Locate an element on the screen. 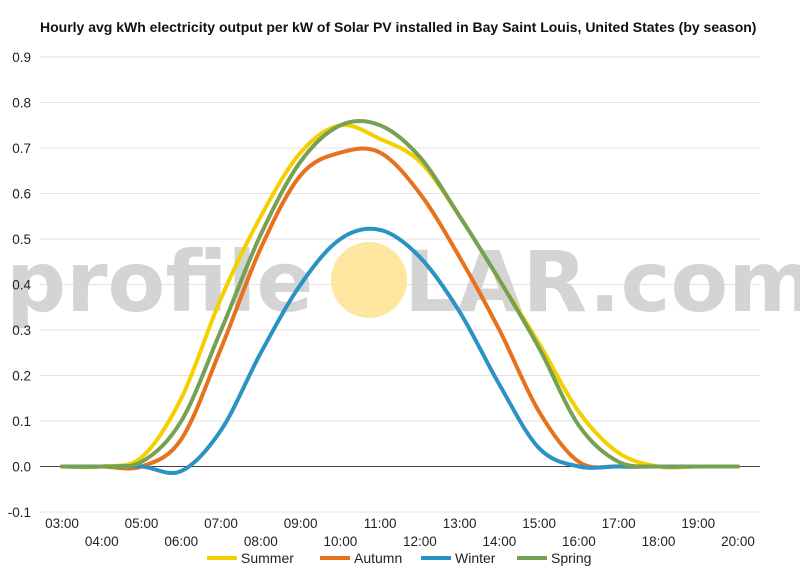 The width and height of the screenshot is (800, 570). x-tick-label: 10:00 is located at coordinates (340, 541).